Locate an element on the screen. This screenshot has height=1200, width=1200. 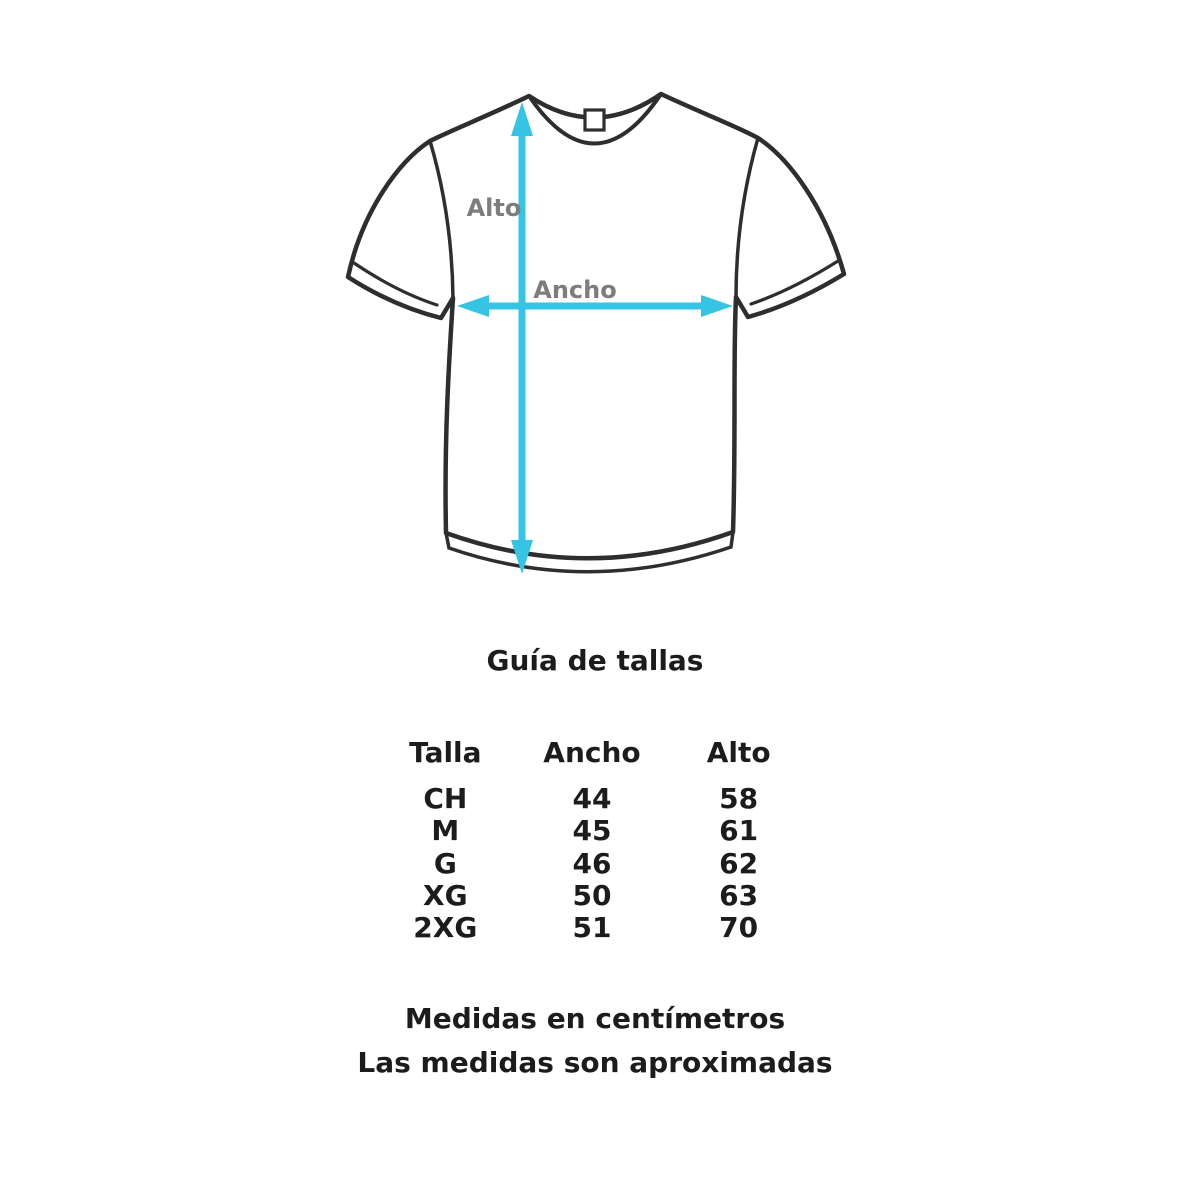
table-row: CH 44 58 is located at coordinates (592, 798).